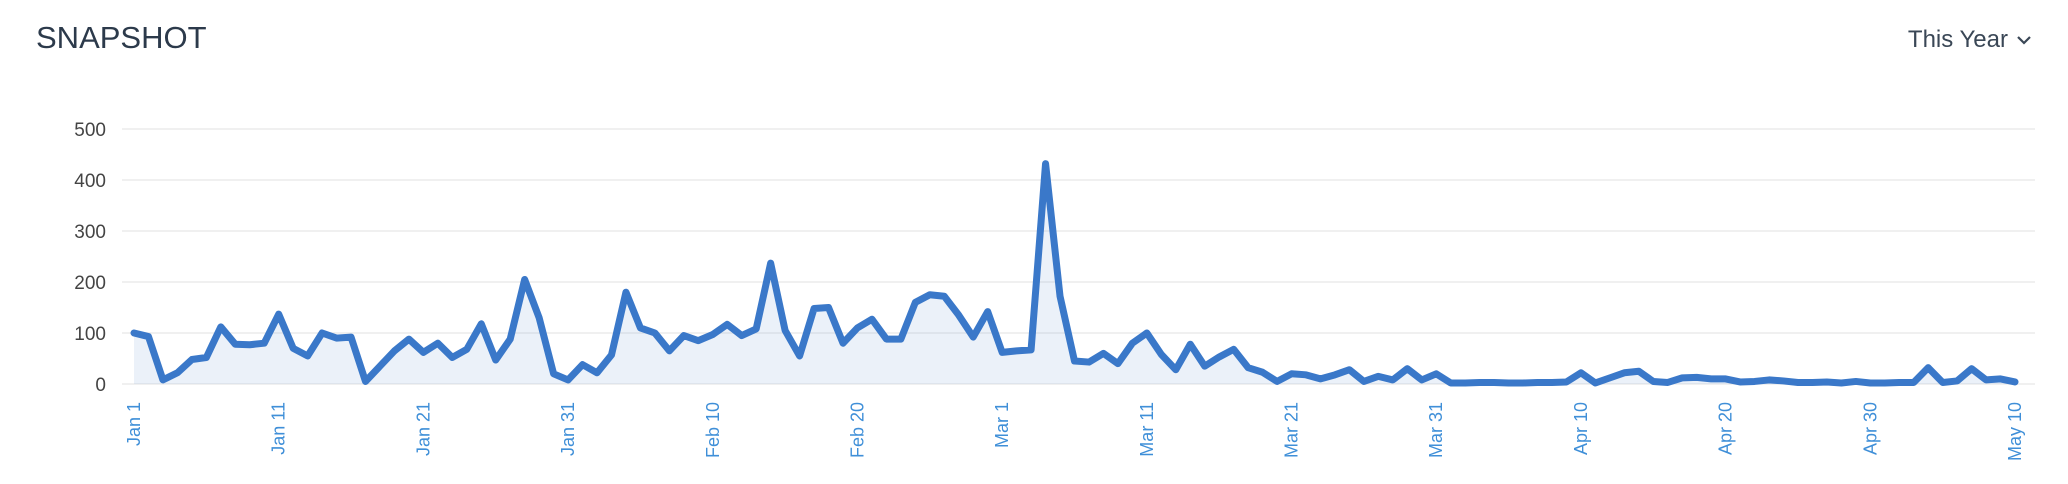 This screenshot has height=484, width=2068. What do you see at coordinates (134, 424) in the screenshot?
I see `x-tick-label: Jan 1` at bounding box center [134, 424].